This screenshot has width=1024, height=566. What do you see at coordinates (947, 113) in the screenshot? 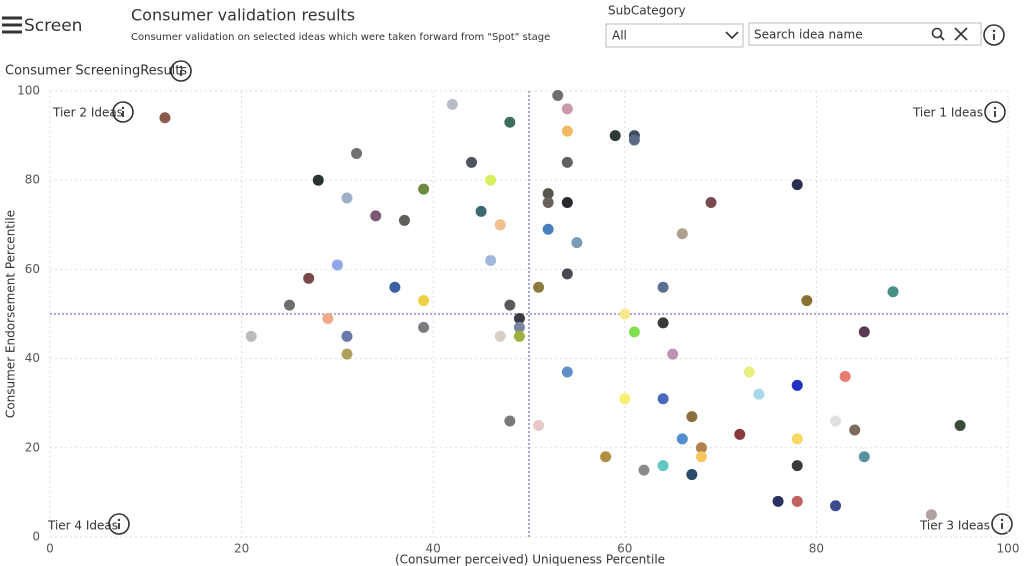
I see `quadrant-label: Tier 1 Ideas` at bounding box center [947, 113].